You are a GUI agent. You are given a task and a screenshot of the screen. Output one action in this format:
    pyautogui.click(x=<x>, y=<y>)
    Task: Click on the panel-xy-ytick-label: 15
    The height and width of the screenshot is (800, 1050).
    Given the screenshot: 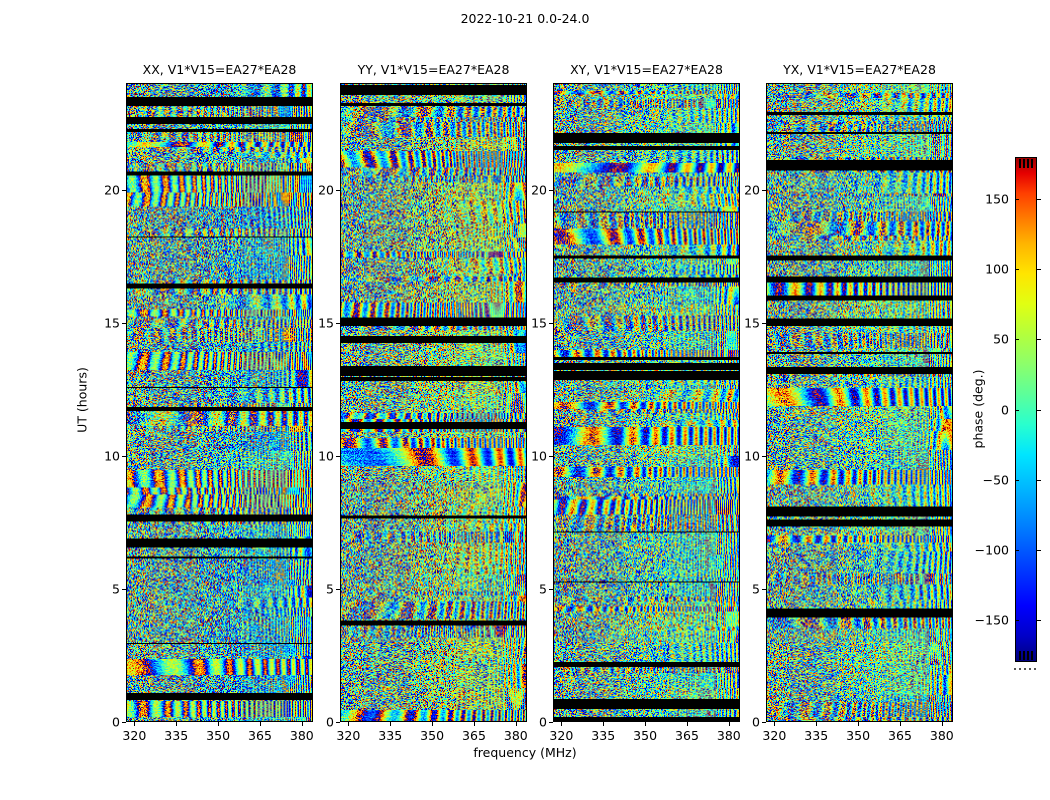 What is the action you would take?
    pyautogui.click(x=539, y=323)
    